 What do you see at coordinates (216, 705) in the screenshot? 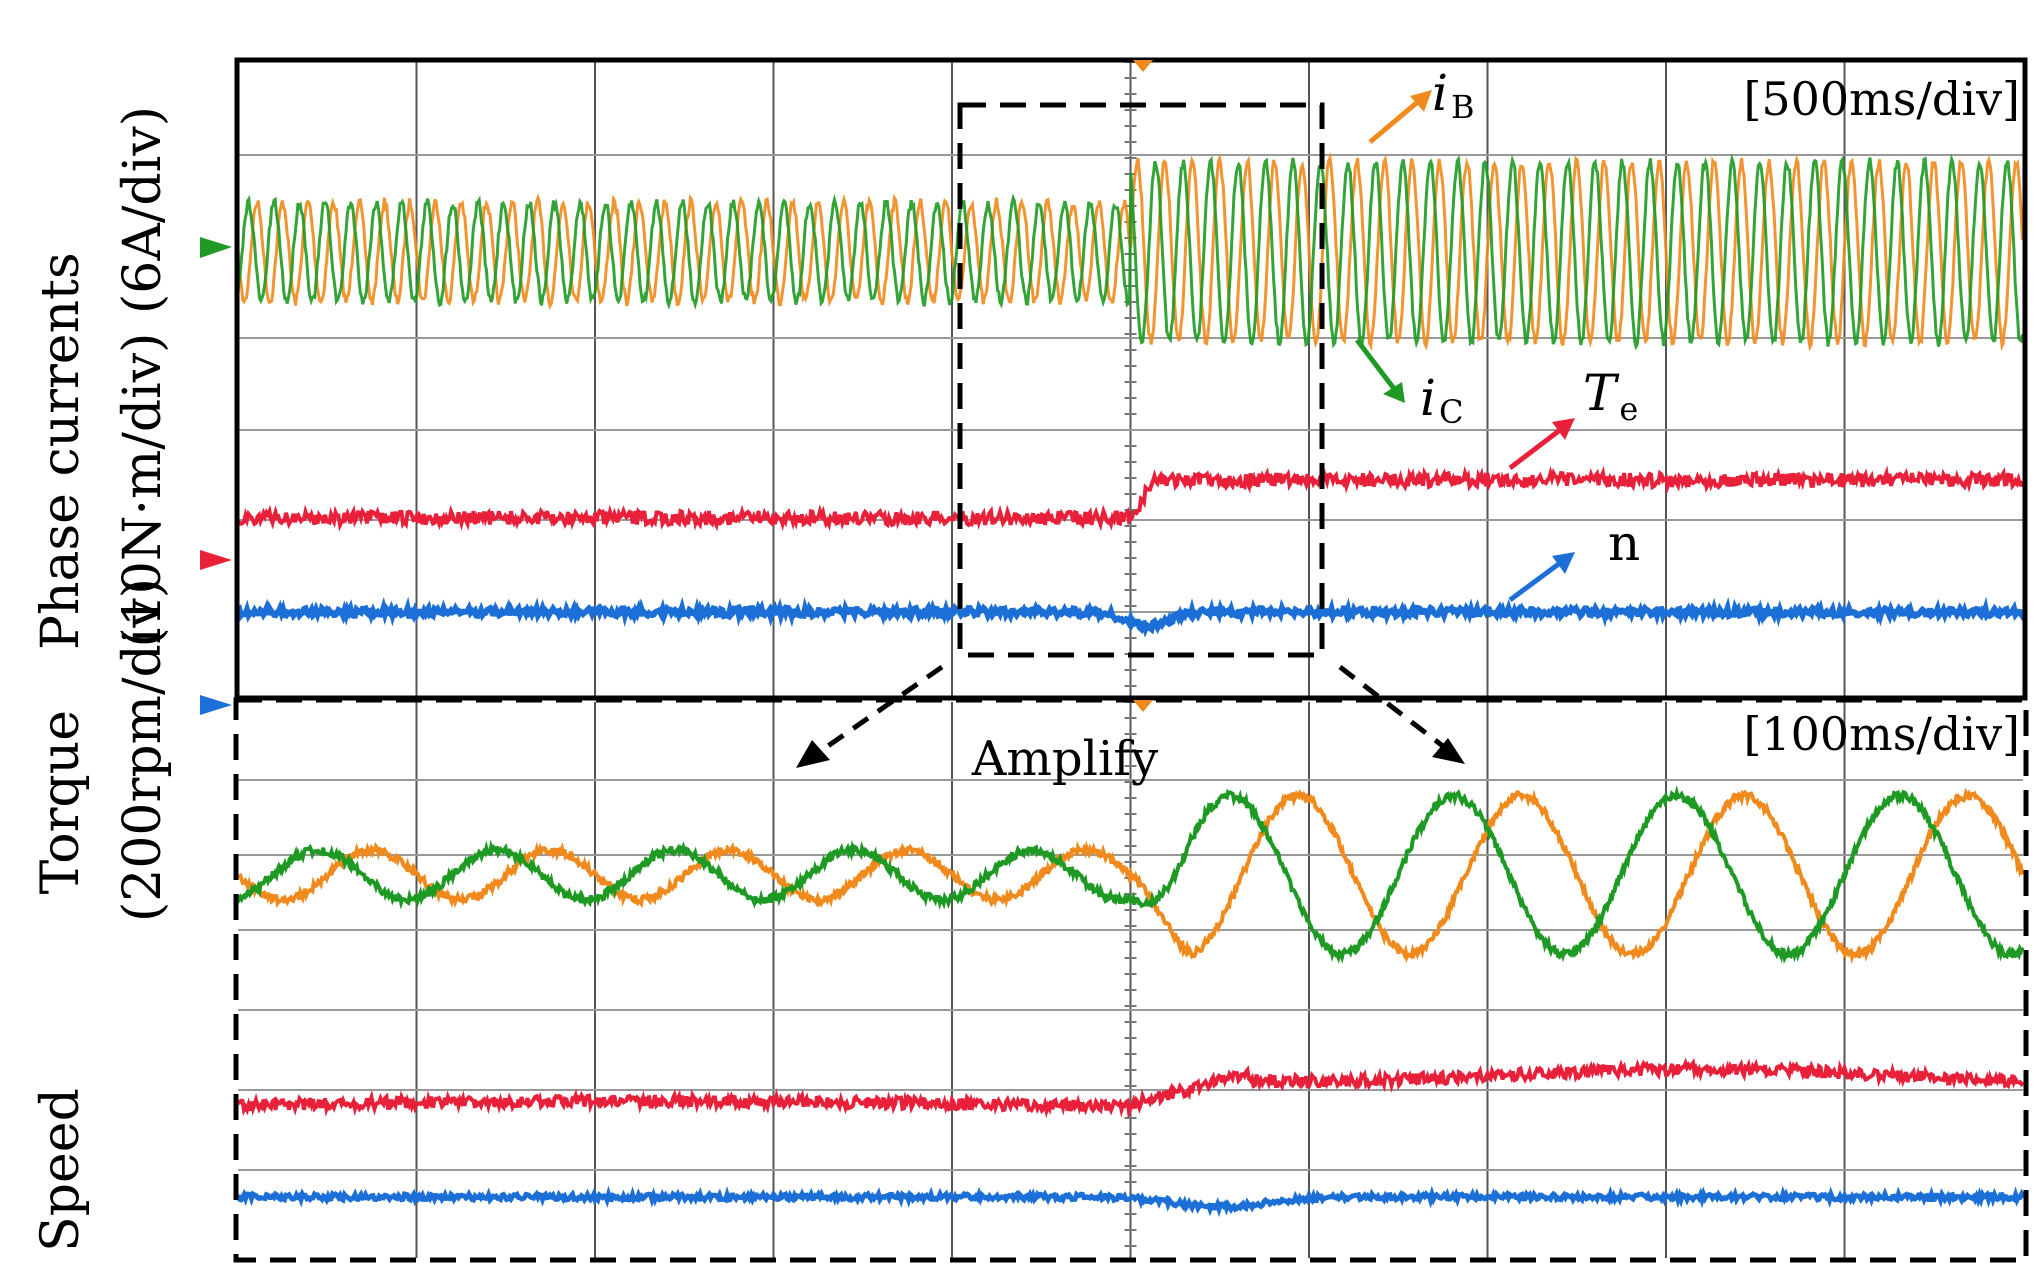
I see `channel-marker-speed` at bounding box center [216, 705].